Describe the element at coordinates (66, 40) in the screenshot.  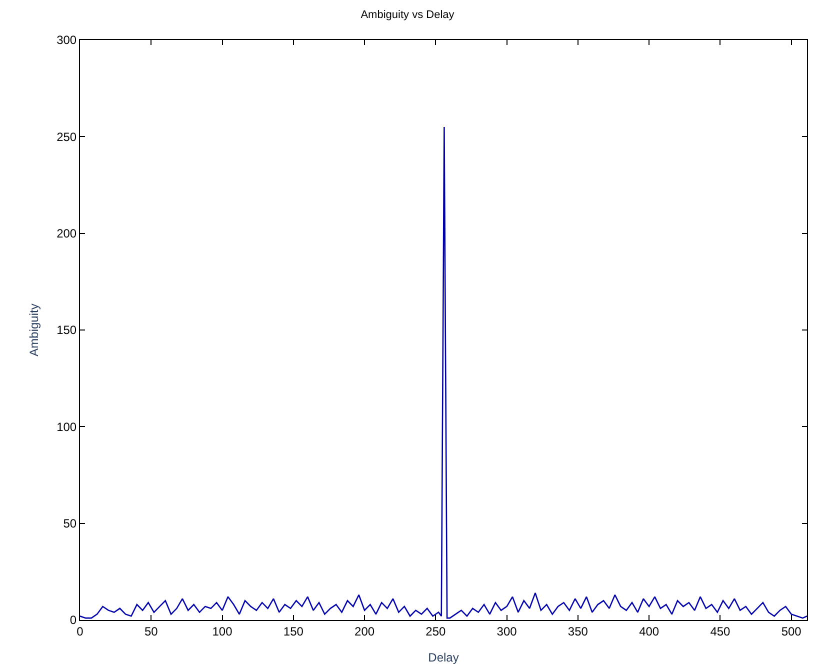
I see `y-tick-label: 300` at that location.